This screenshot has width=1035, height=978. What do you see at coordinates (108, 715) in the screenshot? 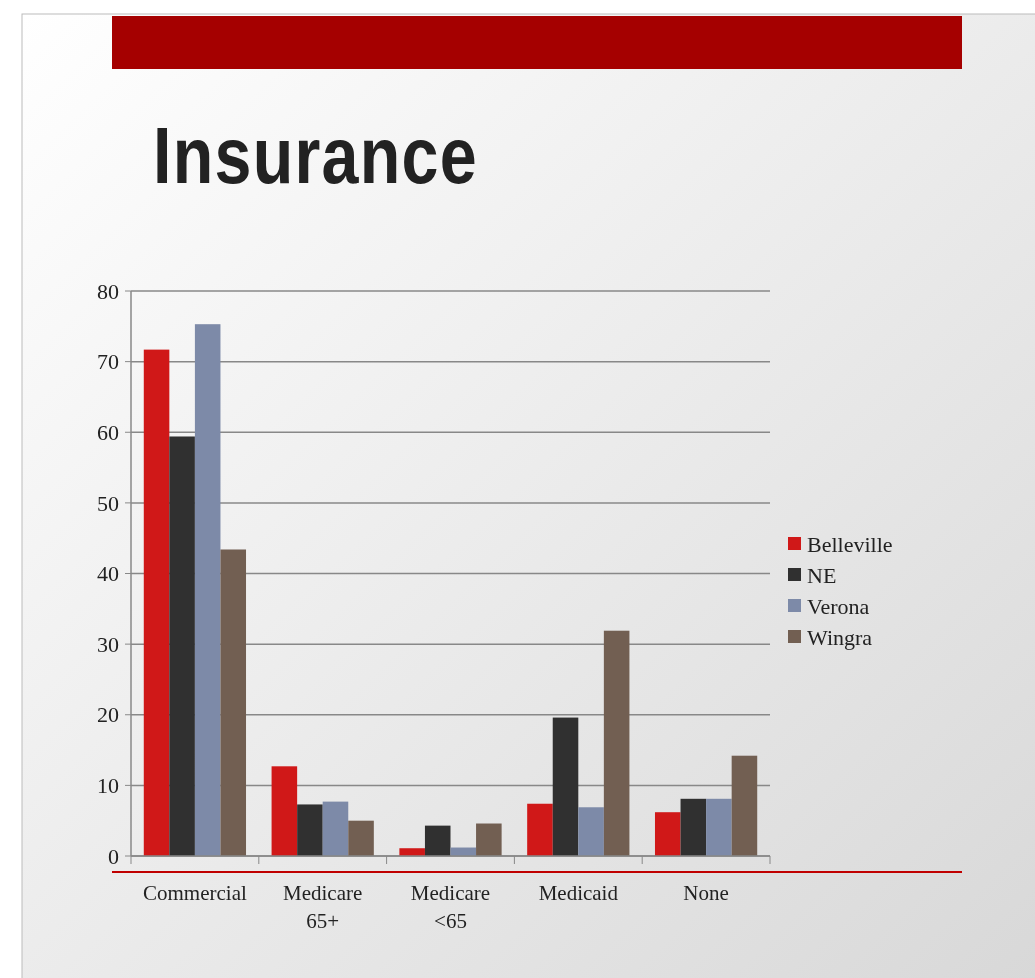
I see `y-tick-label: 20` at bounding box center [108, 715].